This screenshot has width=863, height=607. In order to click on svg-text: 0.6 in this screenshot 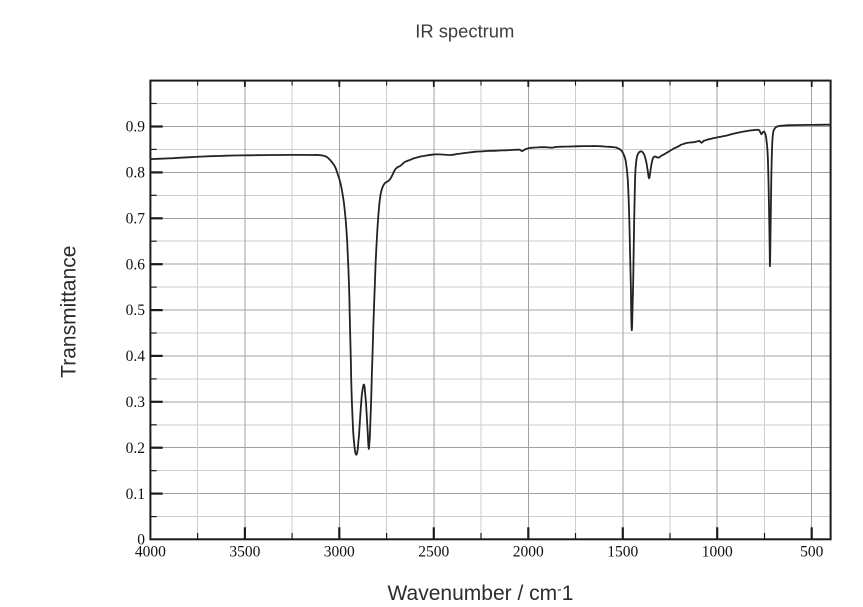, I will do `click(136, 264)`.